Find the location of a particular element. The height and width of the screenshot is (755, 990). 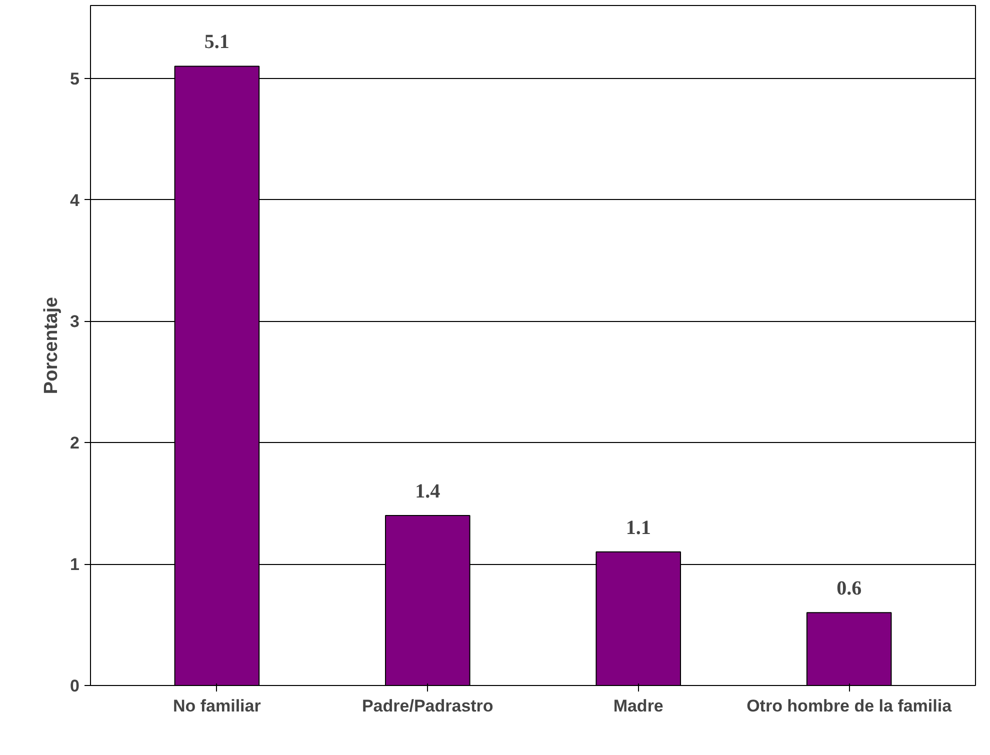

y-tick-label: 5 is located at coordinates (75, 78).